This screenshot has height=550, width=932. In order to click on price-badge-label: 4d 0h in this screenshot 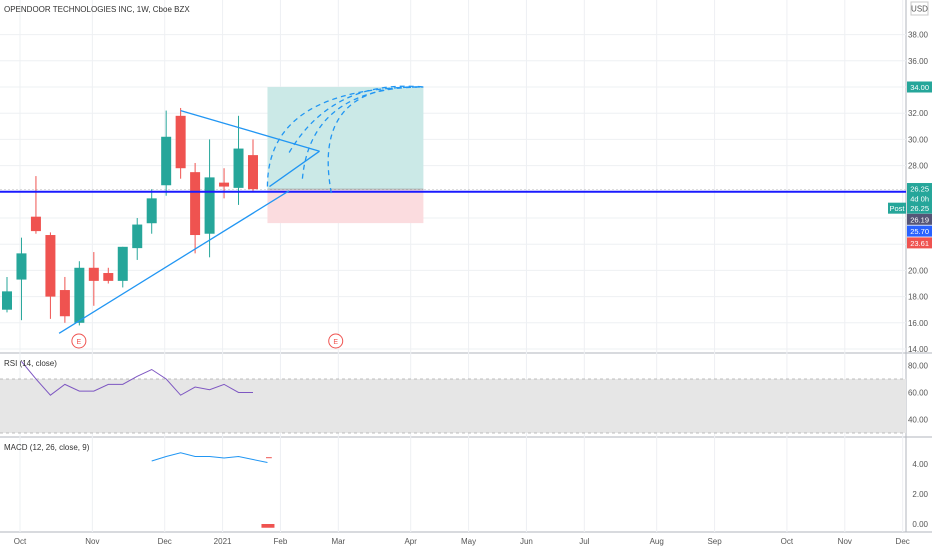, I will do `click(919, 198)`.